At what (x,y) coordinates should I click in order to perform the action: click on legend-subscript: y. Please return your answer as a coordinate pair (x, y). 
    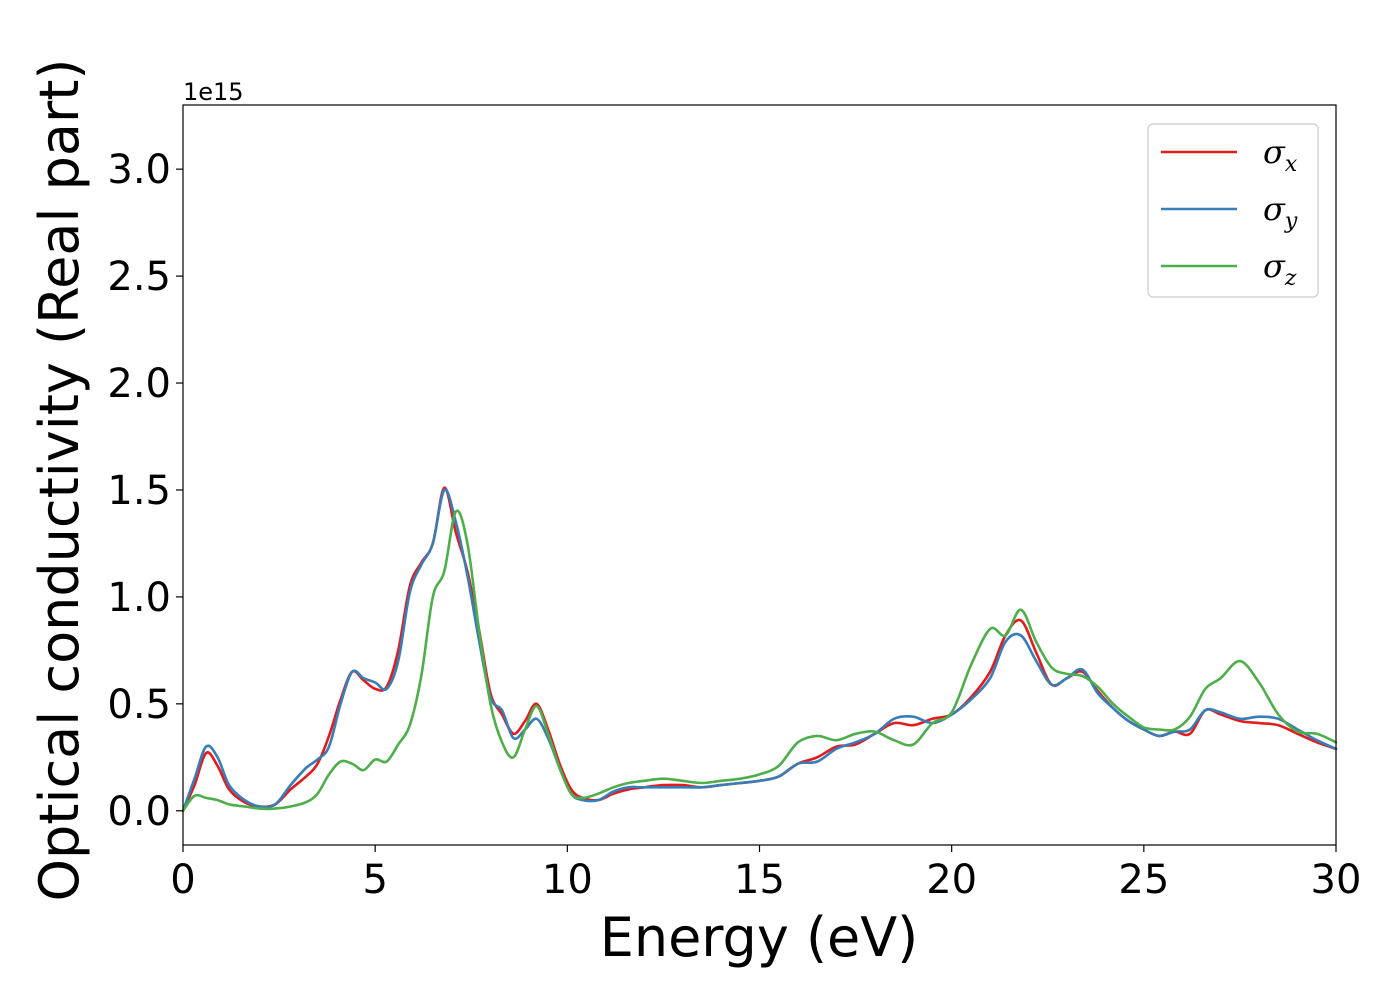
    Looking at the image, I should click on (1291, 221).